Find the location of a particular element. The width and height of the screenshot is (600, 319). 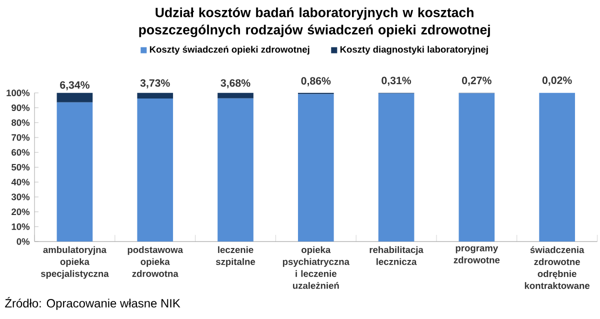

chart-title: Udział kosztów badań laboratoryjnych w kosztach poszczególnych rodzajów świadczeń opieki zdrowotnej is located at coordinates (314, 23).